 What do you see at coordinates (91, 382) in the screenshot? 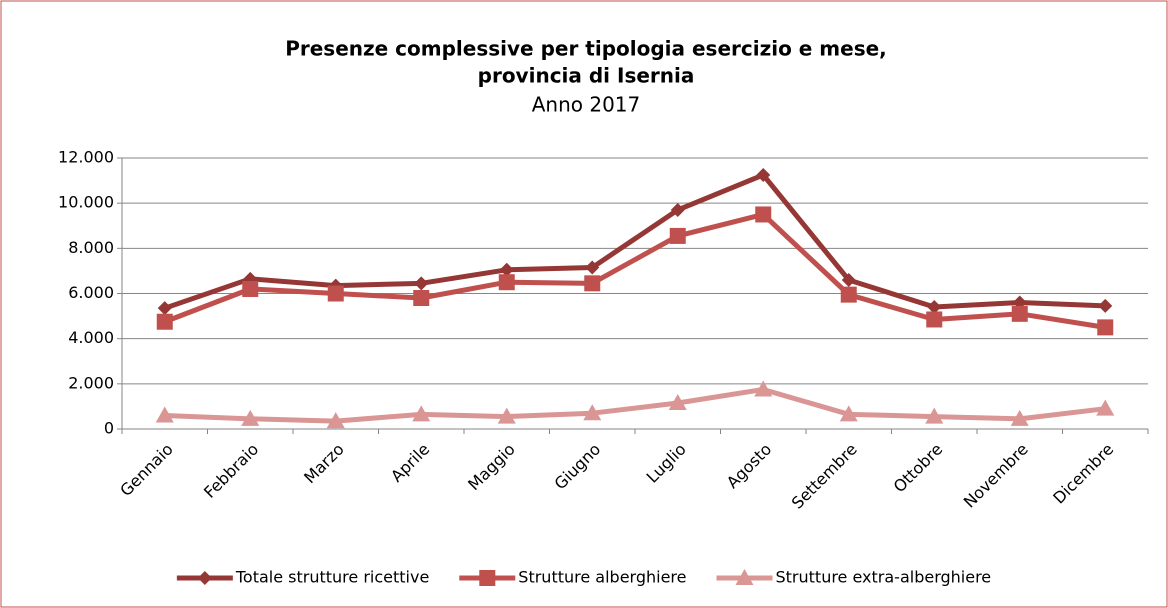
I see `y-tick-label: 2.000` at bounding box center [91, 382].